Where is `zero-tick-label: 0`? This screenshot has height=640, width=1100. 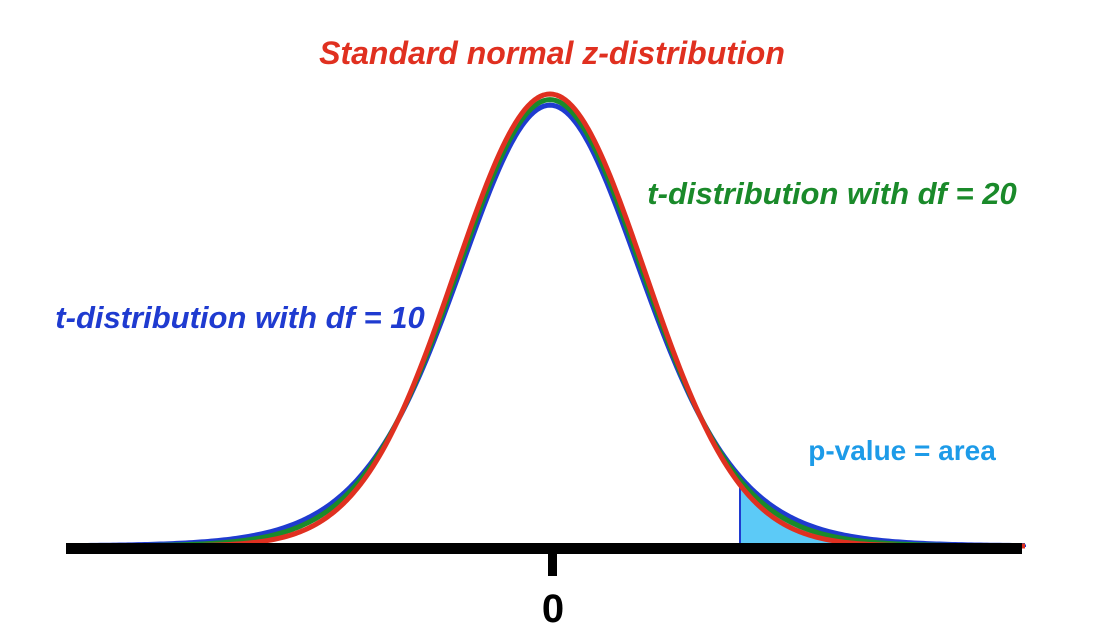 zero-tick-label: 0 is located at coordinates (553, 609).